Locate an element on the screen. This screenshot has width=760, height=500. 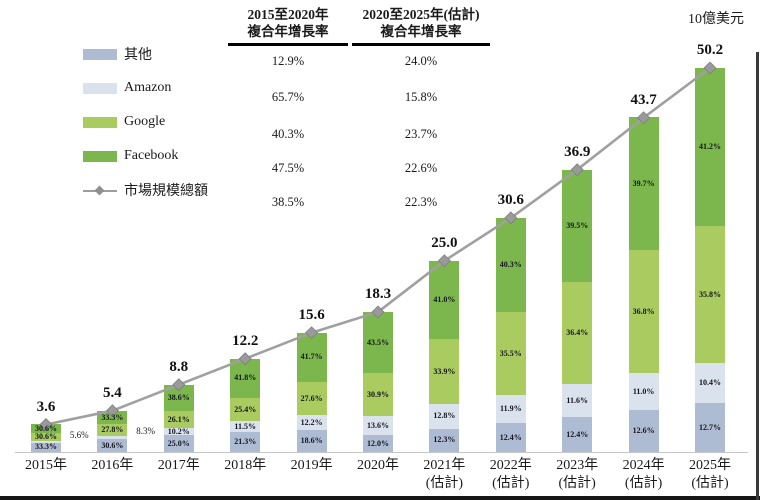
x-axis-label: 2022年 (估計) is located at coordinates (511, 475).